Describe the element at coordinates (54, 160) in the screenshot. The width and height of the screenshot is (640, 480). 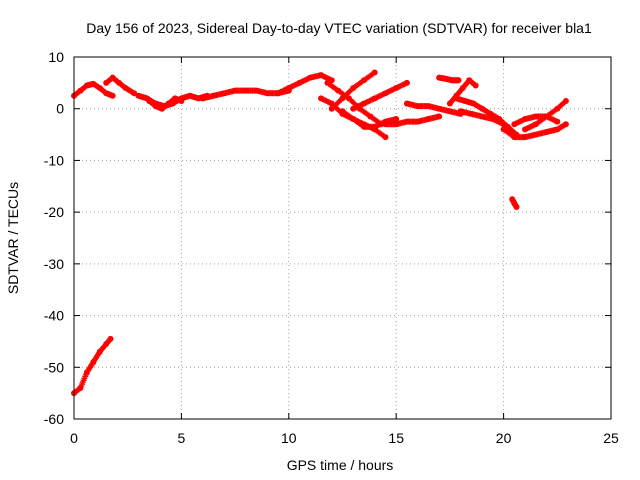
I see `y-tick-label: -10` at that location.